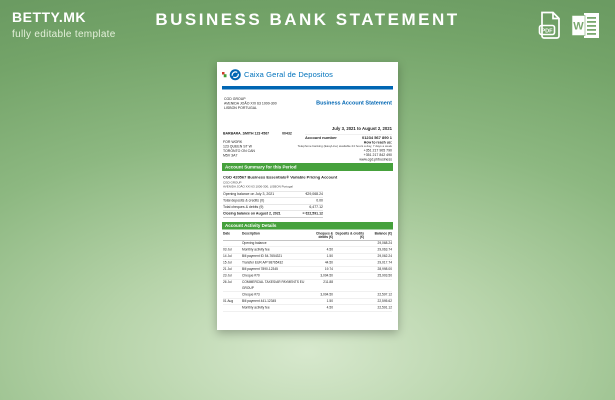 Image resolution: width=615 pixels, height=400 pixels. What do you see at coordinates (307, 167) in the screenshot?
I see `summary-section-header: Account Summary for this Period` at bounding box center [307, 167].